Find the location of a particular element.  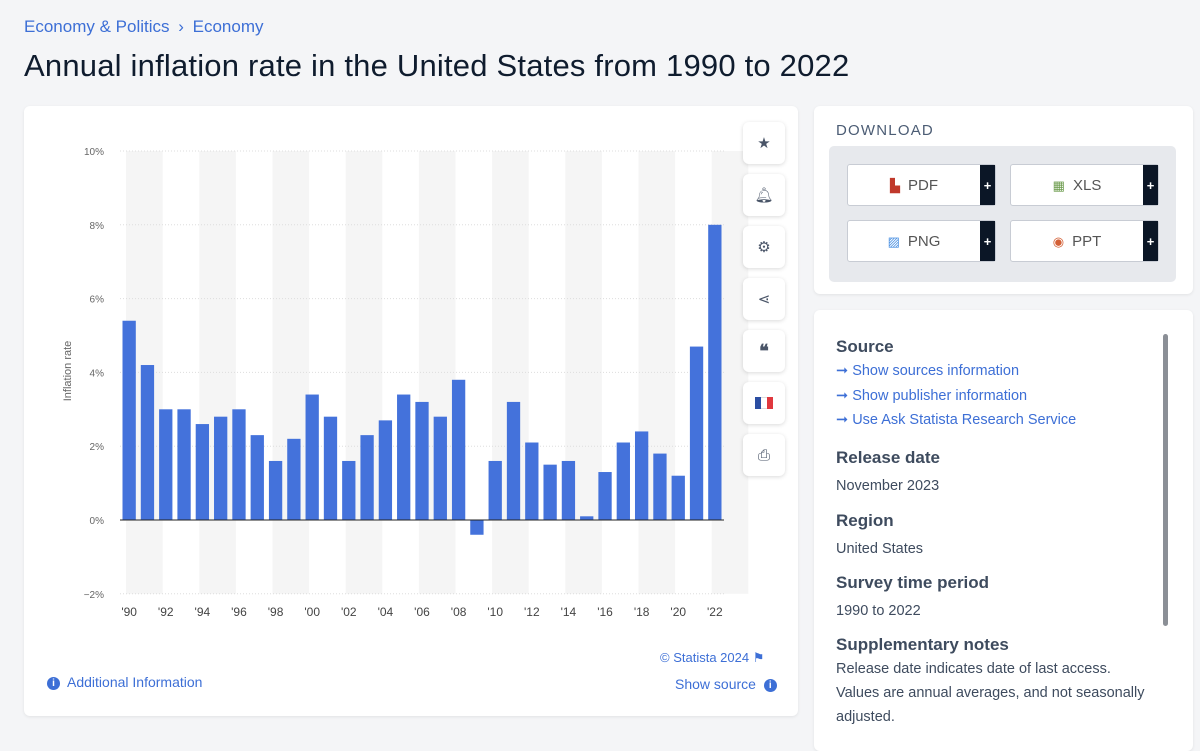

bar-2001 is located at coordinates (330, 468).